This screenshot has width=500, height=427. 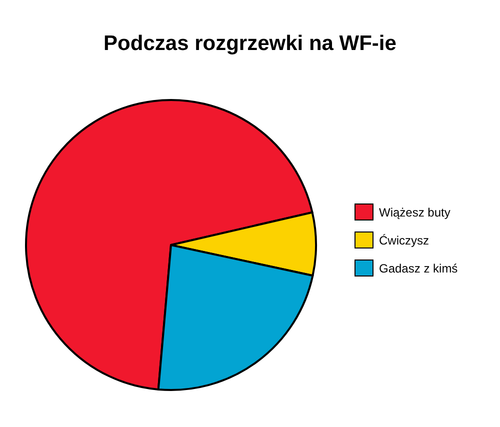 What do you see at coordinates (414, 213) in the screenshot?
I see `legend-label: Wiążesz buty` at bounding box center [414, 213].